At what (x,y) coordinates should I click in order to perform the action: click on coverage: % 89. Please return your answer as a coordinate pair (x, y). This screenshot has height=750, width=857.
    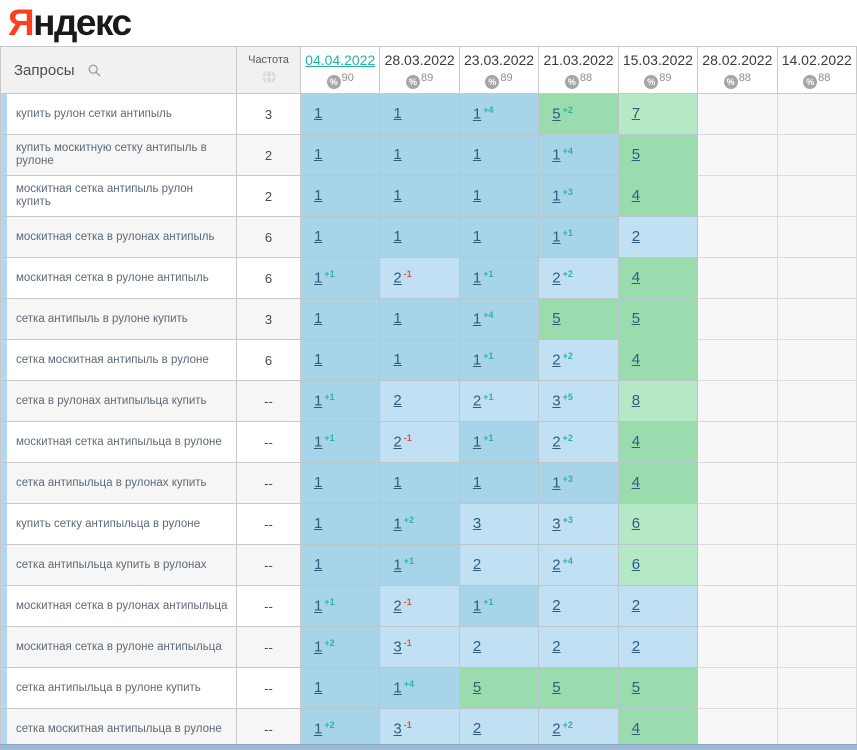
    Looking at the image, I should click on (658, 81).